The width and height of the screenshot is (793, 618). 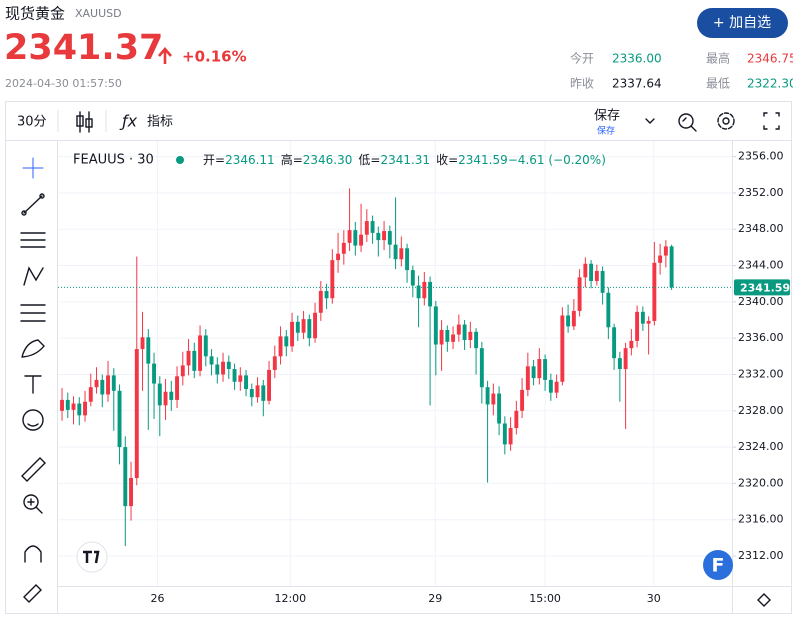 I want to click on add-watch-label: + 加自选, so click(x=742, y=23).